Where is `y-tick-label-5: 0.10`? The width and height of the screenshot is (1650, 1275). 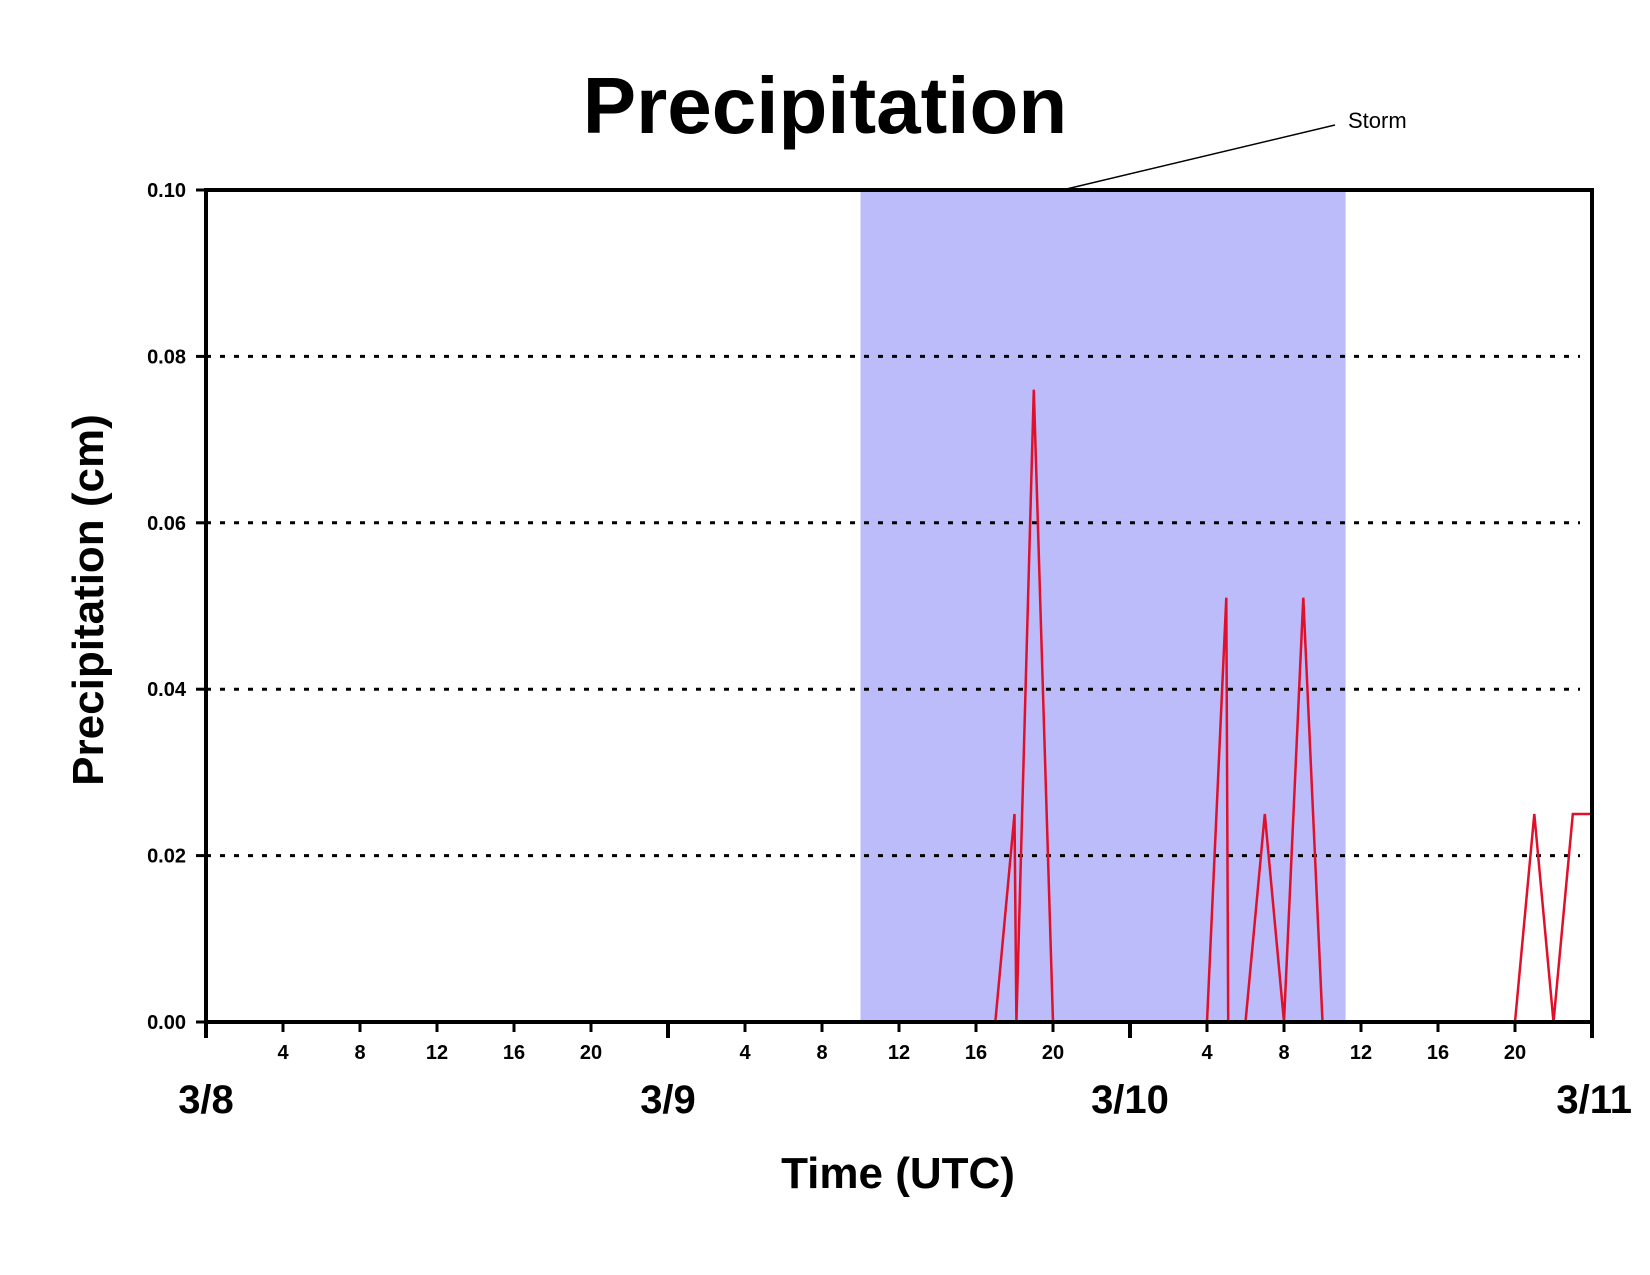
y-tick-label-5: 0.10 is located at coordinates (166, 191).